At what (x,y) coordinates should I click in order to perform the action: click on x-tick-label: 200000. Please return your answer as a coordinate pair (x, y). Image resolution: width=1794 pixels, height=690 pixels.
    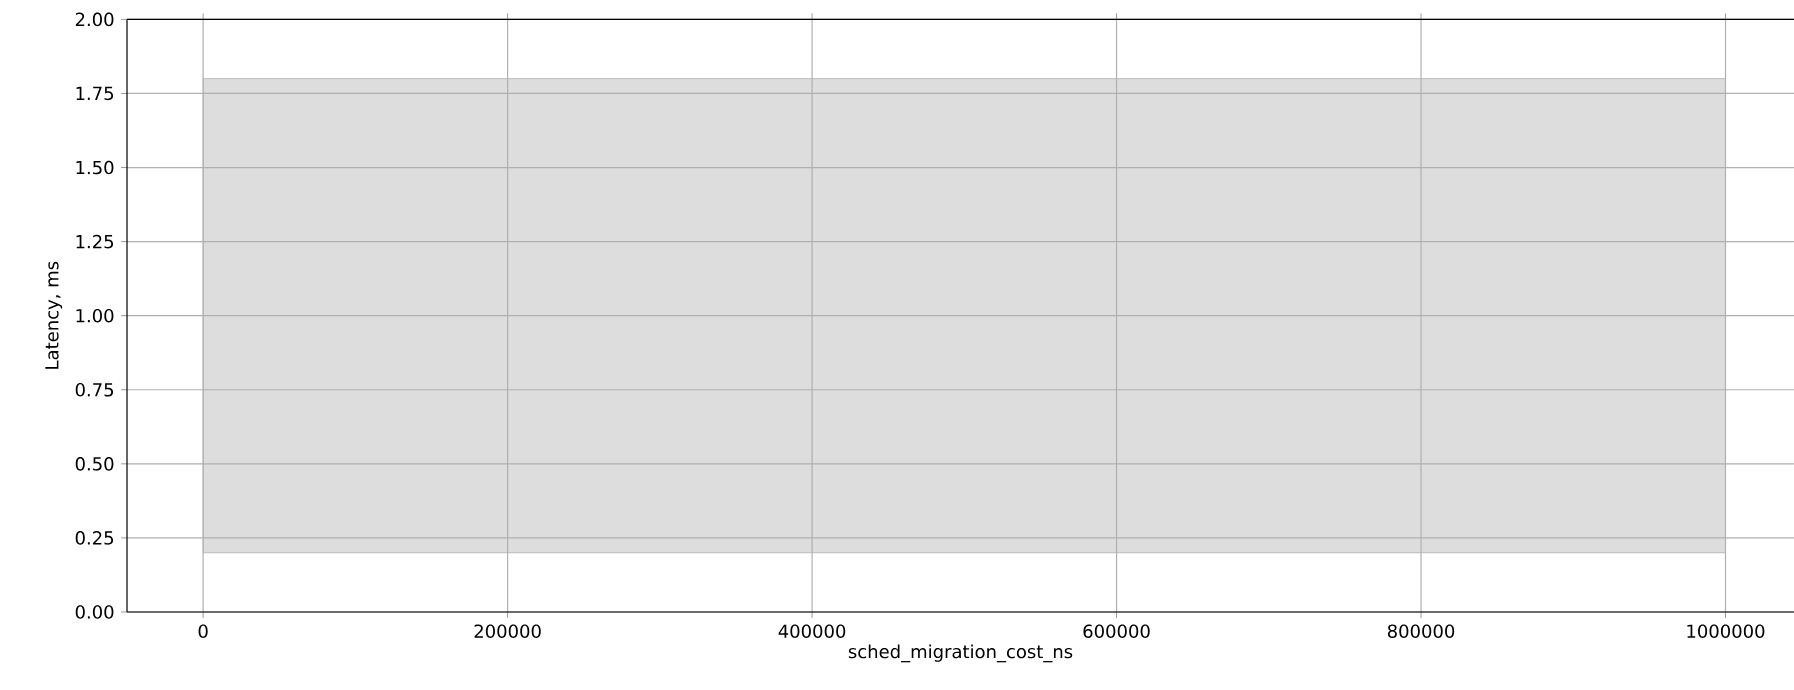
    Looking at the image, I should click on (507, 631).